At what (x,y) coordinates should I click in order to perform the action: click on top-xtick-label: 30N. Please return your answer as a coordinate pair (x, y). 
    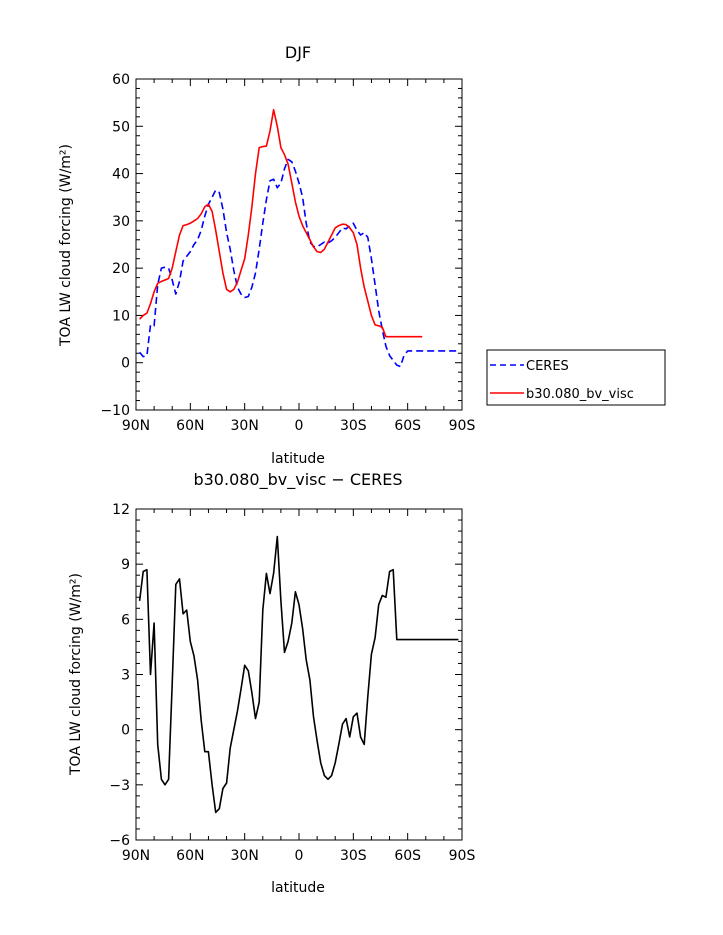
    Looking at the image, I should click on (245, 426).